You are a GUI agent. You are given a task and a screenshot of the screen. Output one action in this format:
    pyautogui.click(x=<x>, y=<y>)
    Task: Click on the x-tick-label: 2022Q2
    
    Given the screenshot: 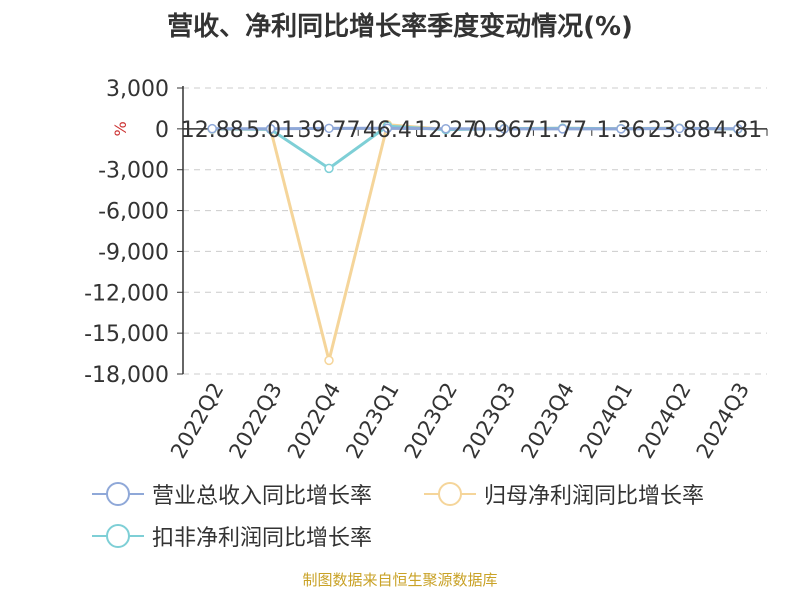 What is the action you would take?
    pyautogui.click(x=197, y=421)
    